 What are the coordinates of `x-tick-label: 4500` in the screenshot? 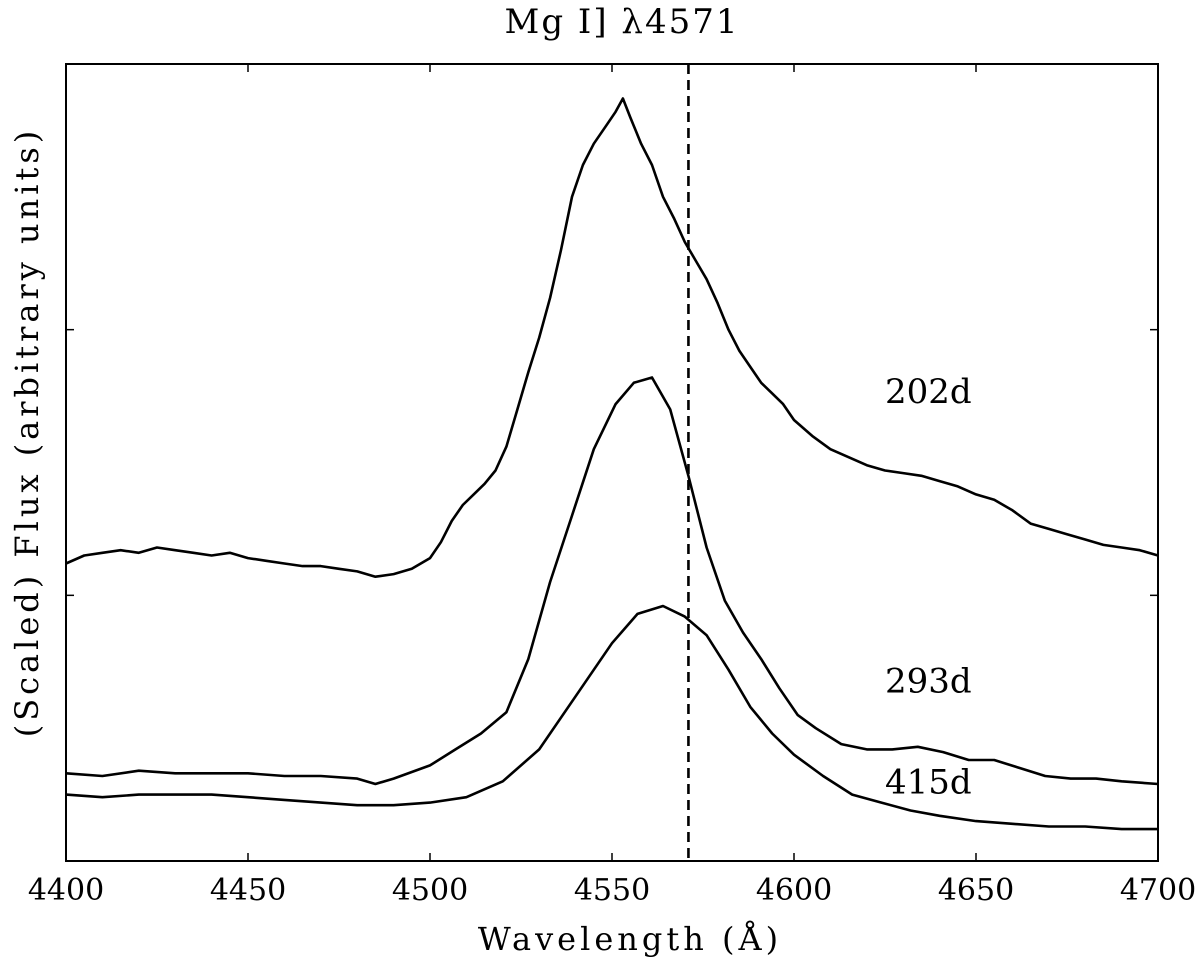 It's located at (430, 890).